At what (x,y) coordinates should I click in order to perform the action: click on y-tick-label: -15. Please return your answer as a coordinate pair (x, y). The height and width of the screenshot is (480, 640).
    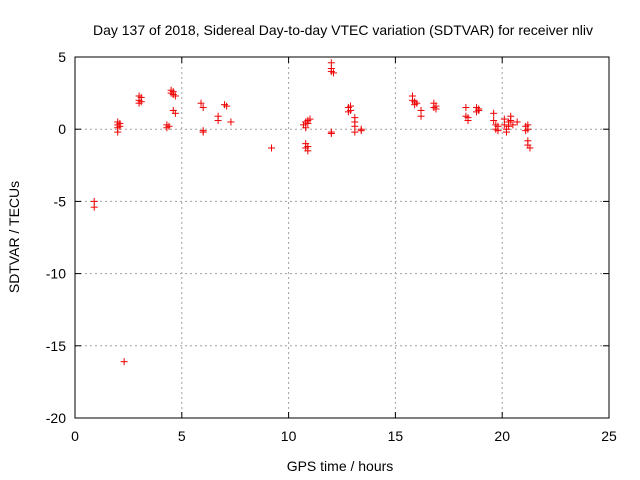
    Looking at the image, I should click on (56, 346).